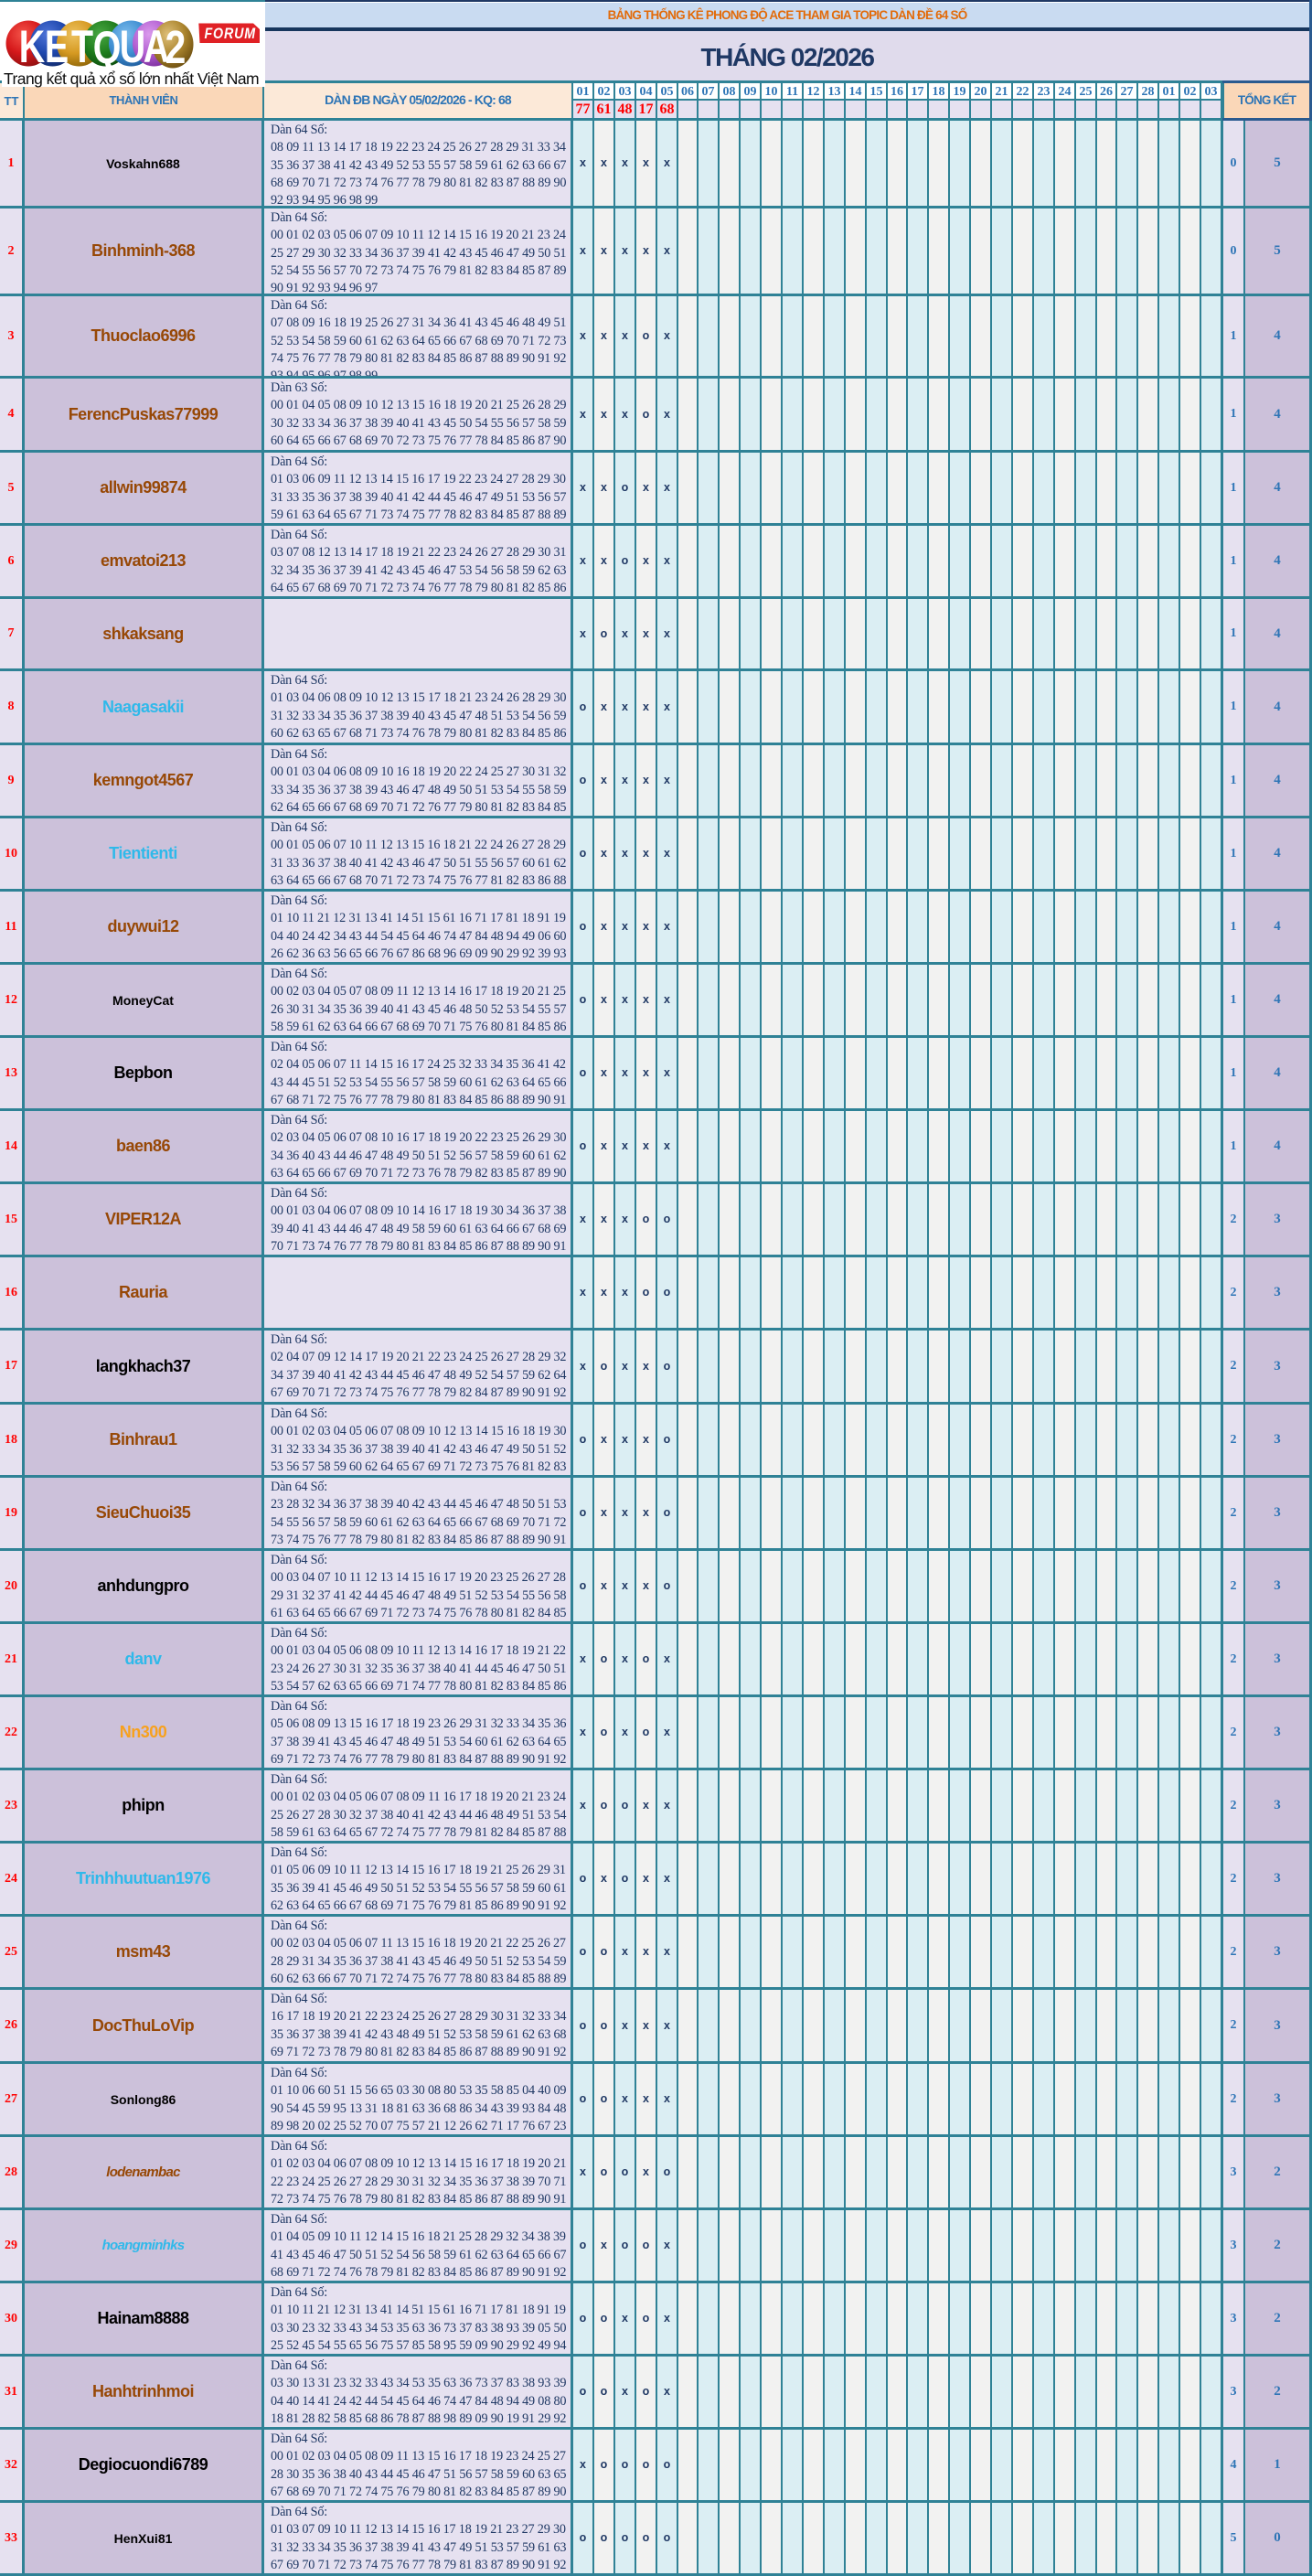 Image resolution: width=1312 pixels, height=2576 pixels. Describe the element at coordinates (156, 46) in the screenshot. I see `svg-text: A` at that location.